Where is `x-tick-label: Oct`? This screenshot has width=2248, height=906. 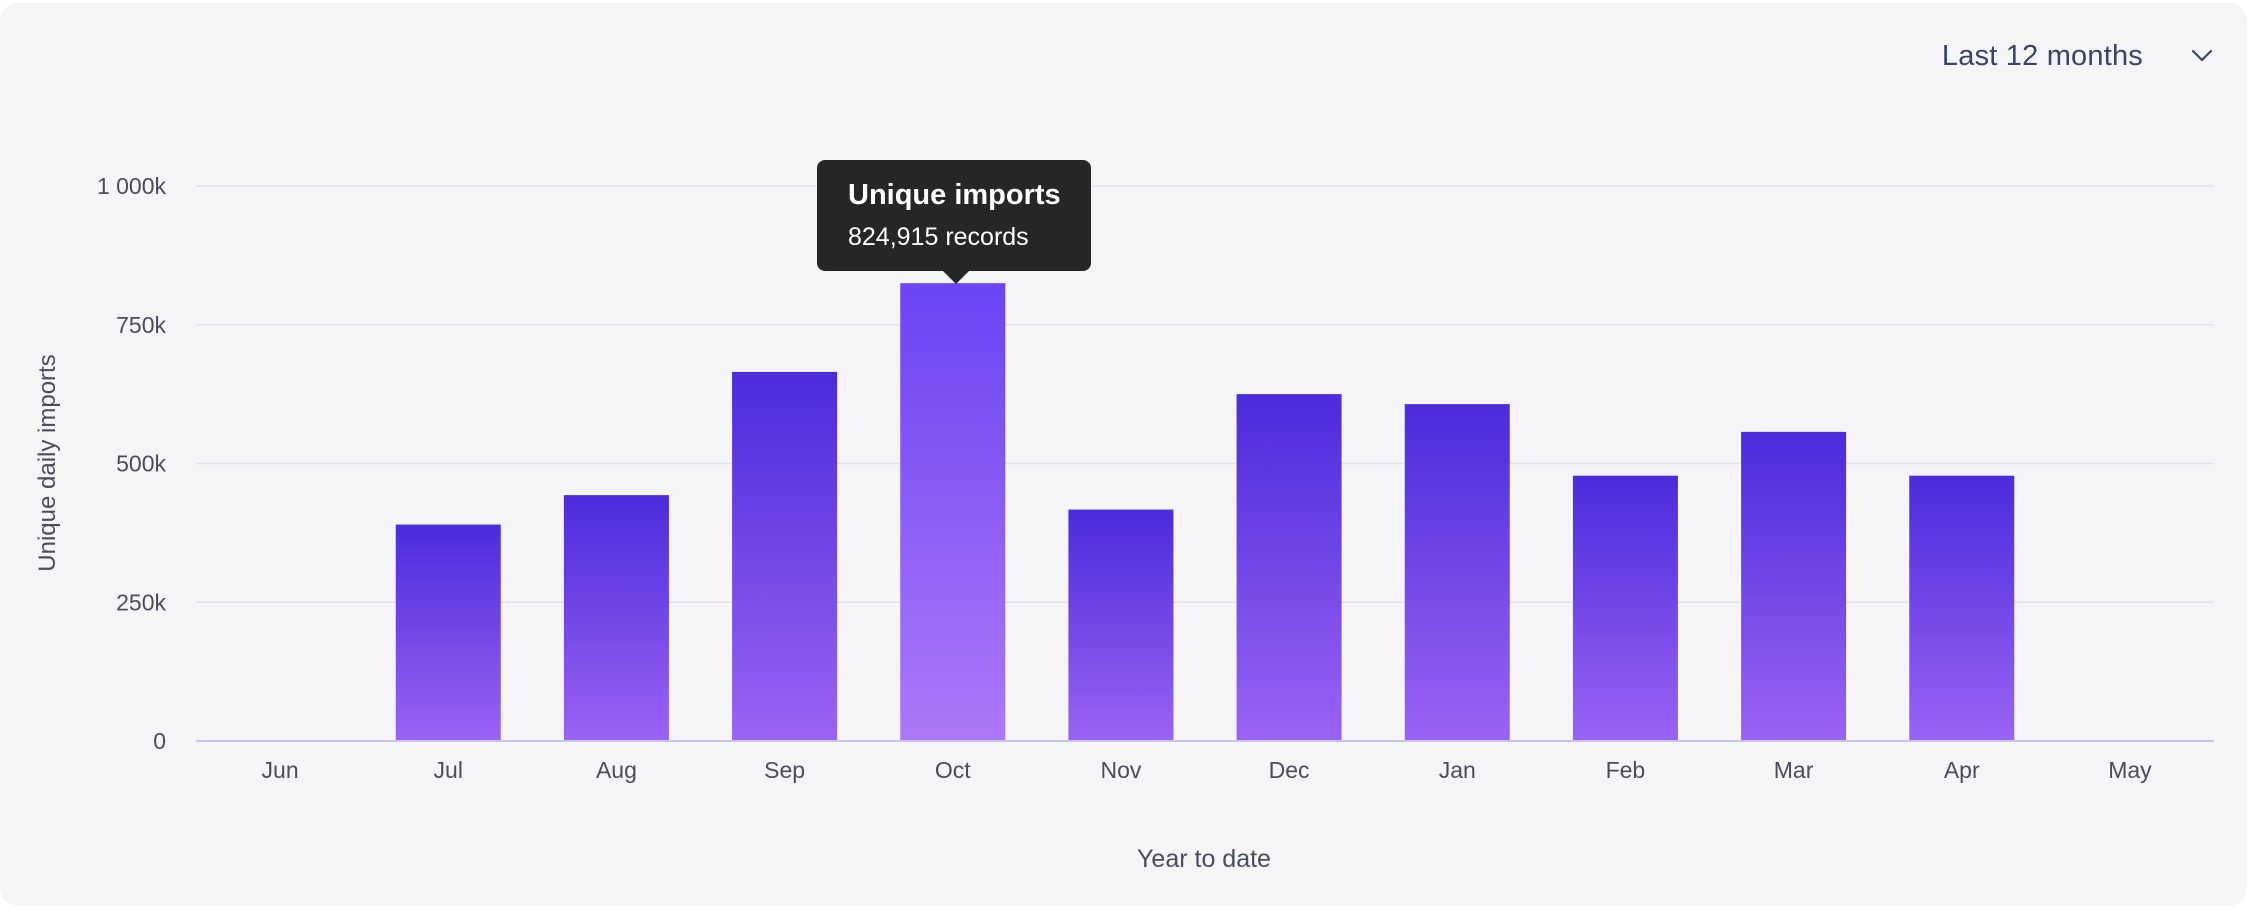 x-tick-label: Oct is located at coordinates (953, 770).